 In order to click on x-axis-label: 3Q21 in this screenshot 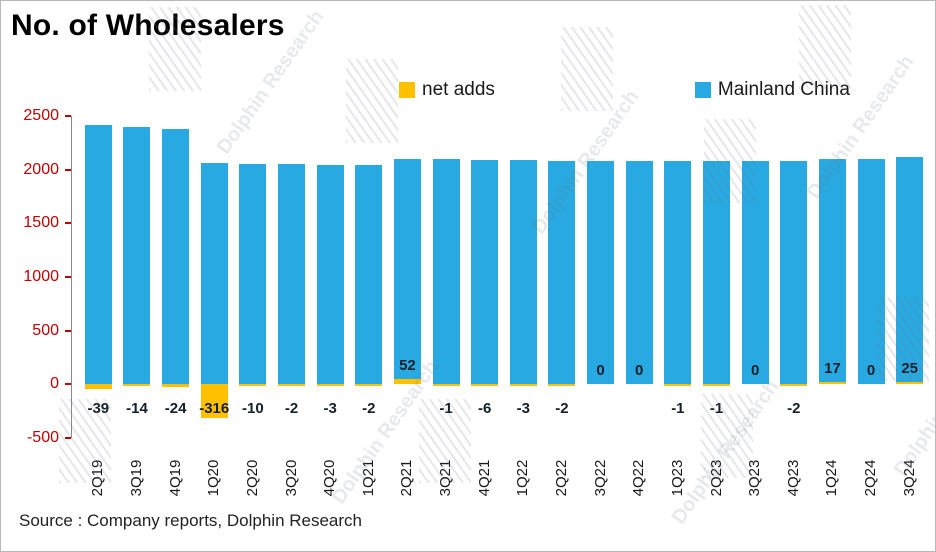, I will do `click(446, 478)`.